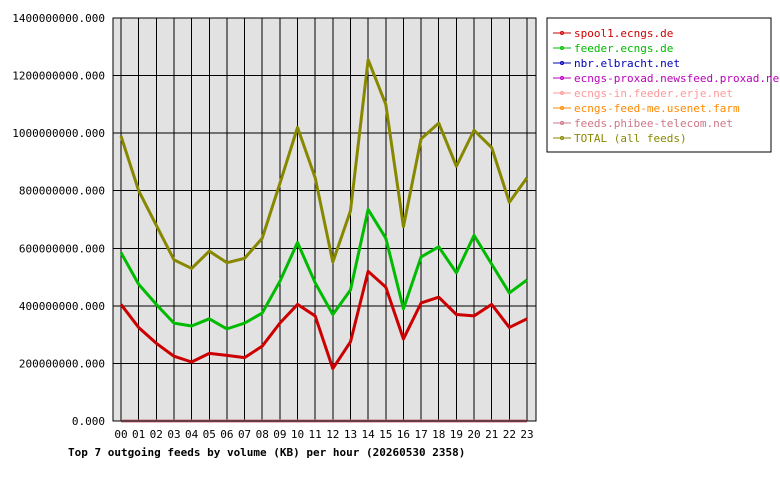 The image size is (780, 480). I want to click on x-tick-label: 20, so click(473, 434).